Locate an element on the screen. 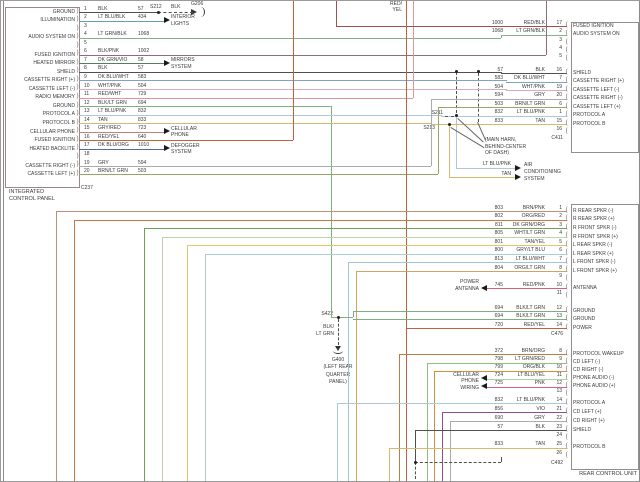 Image resolution: width=640 pixels, height=482 pixels. interior-lights-label2: LIGHTS is located at coordinates (180, 23).